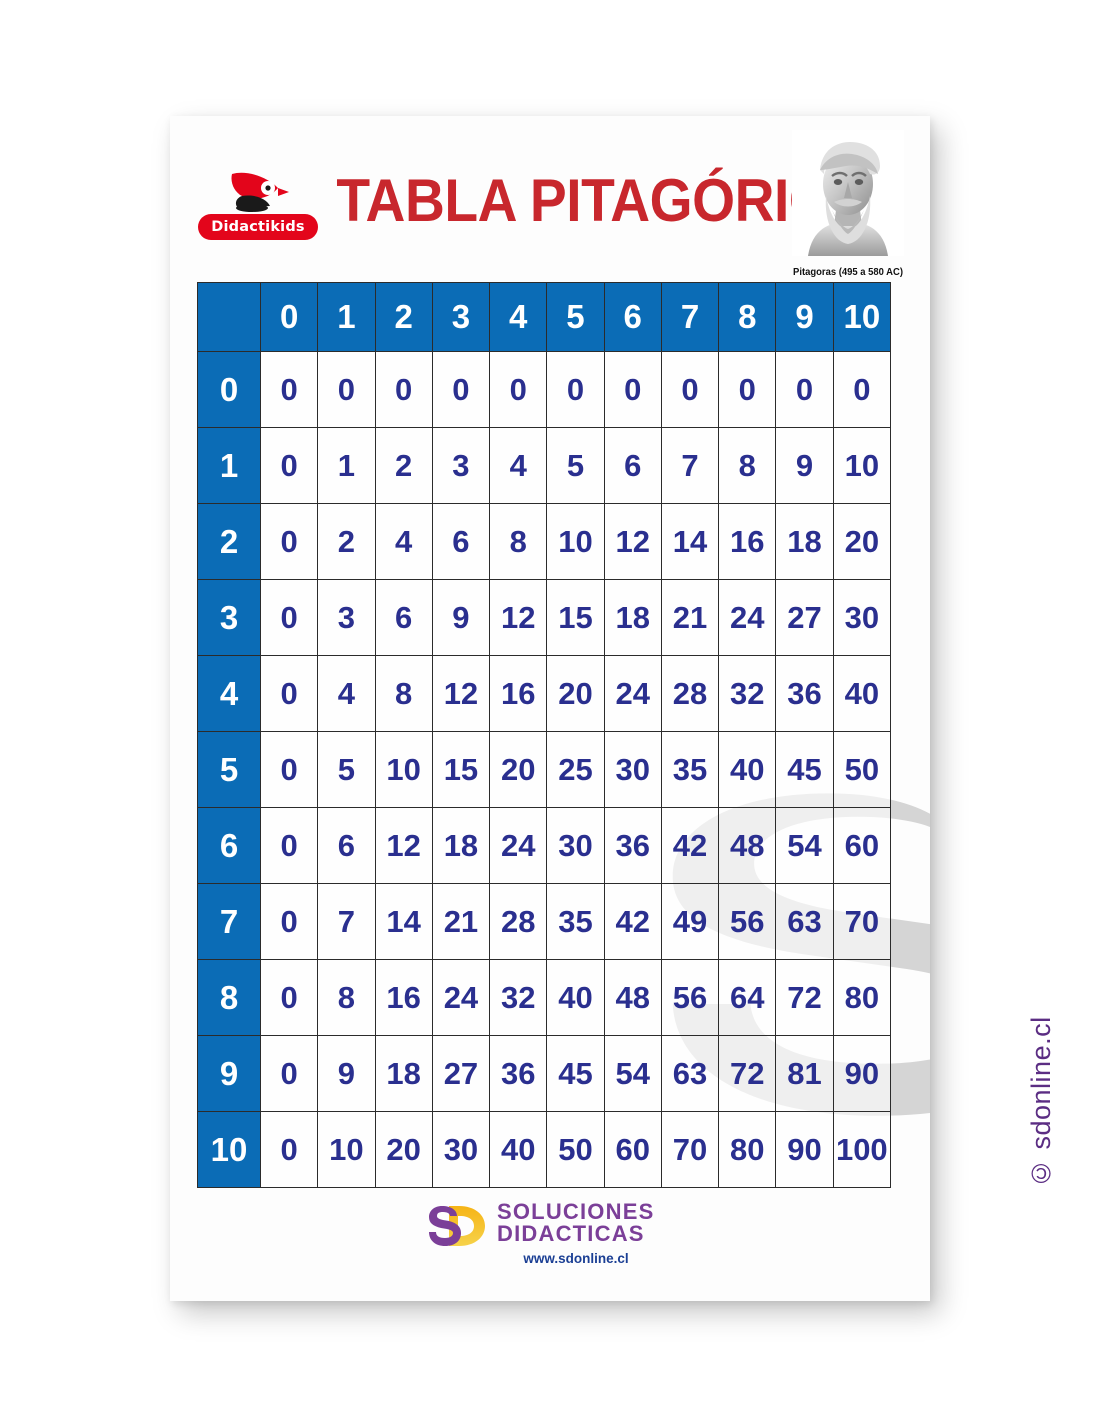 The height and width of the screenshot is (1422, 1100). Describe the element at coordinates (848, 272) in the screenshot. I see `pythagoras-caption: Pitagoras (495 a 580 AC)` at that location.